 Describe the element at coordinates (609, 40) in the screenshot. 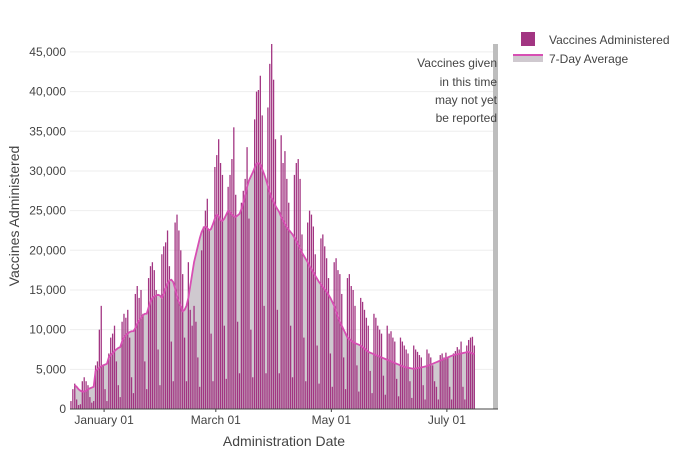

I see `legend-label: Vaccines Administered` at that location.